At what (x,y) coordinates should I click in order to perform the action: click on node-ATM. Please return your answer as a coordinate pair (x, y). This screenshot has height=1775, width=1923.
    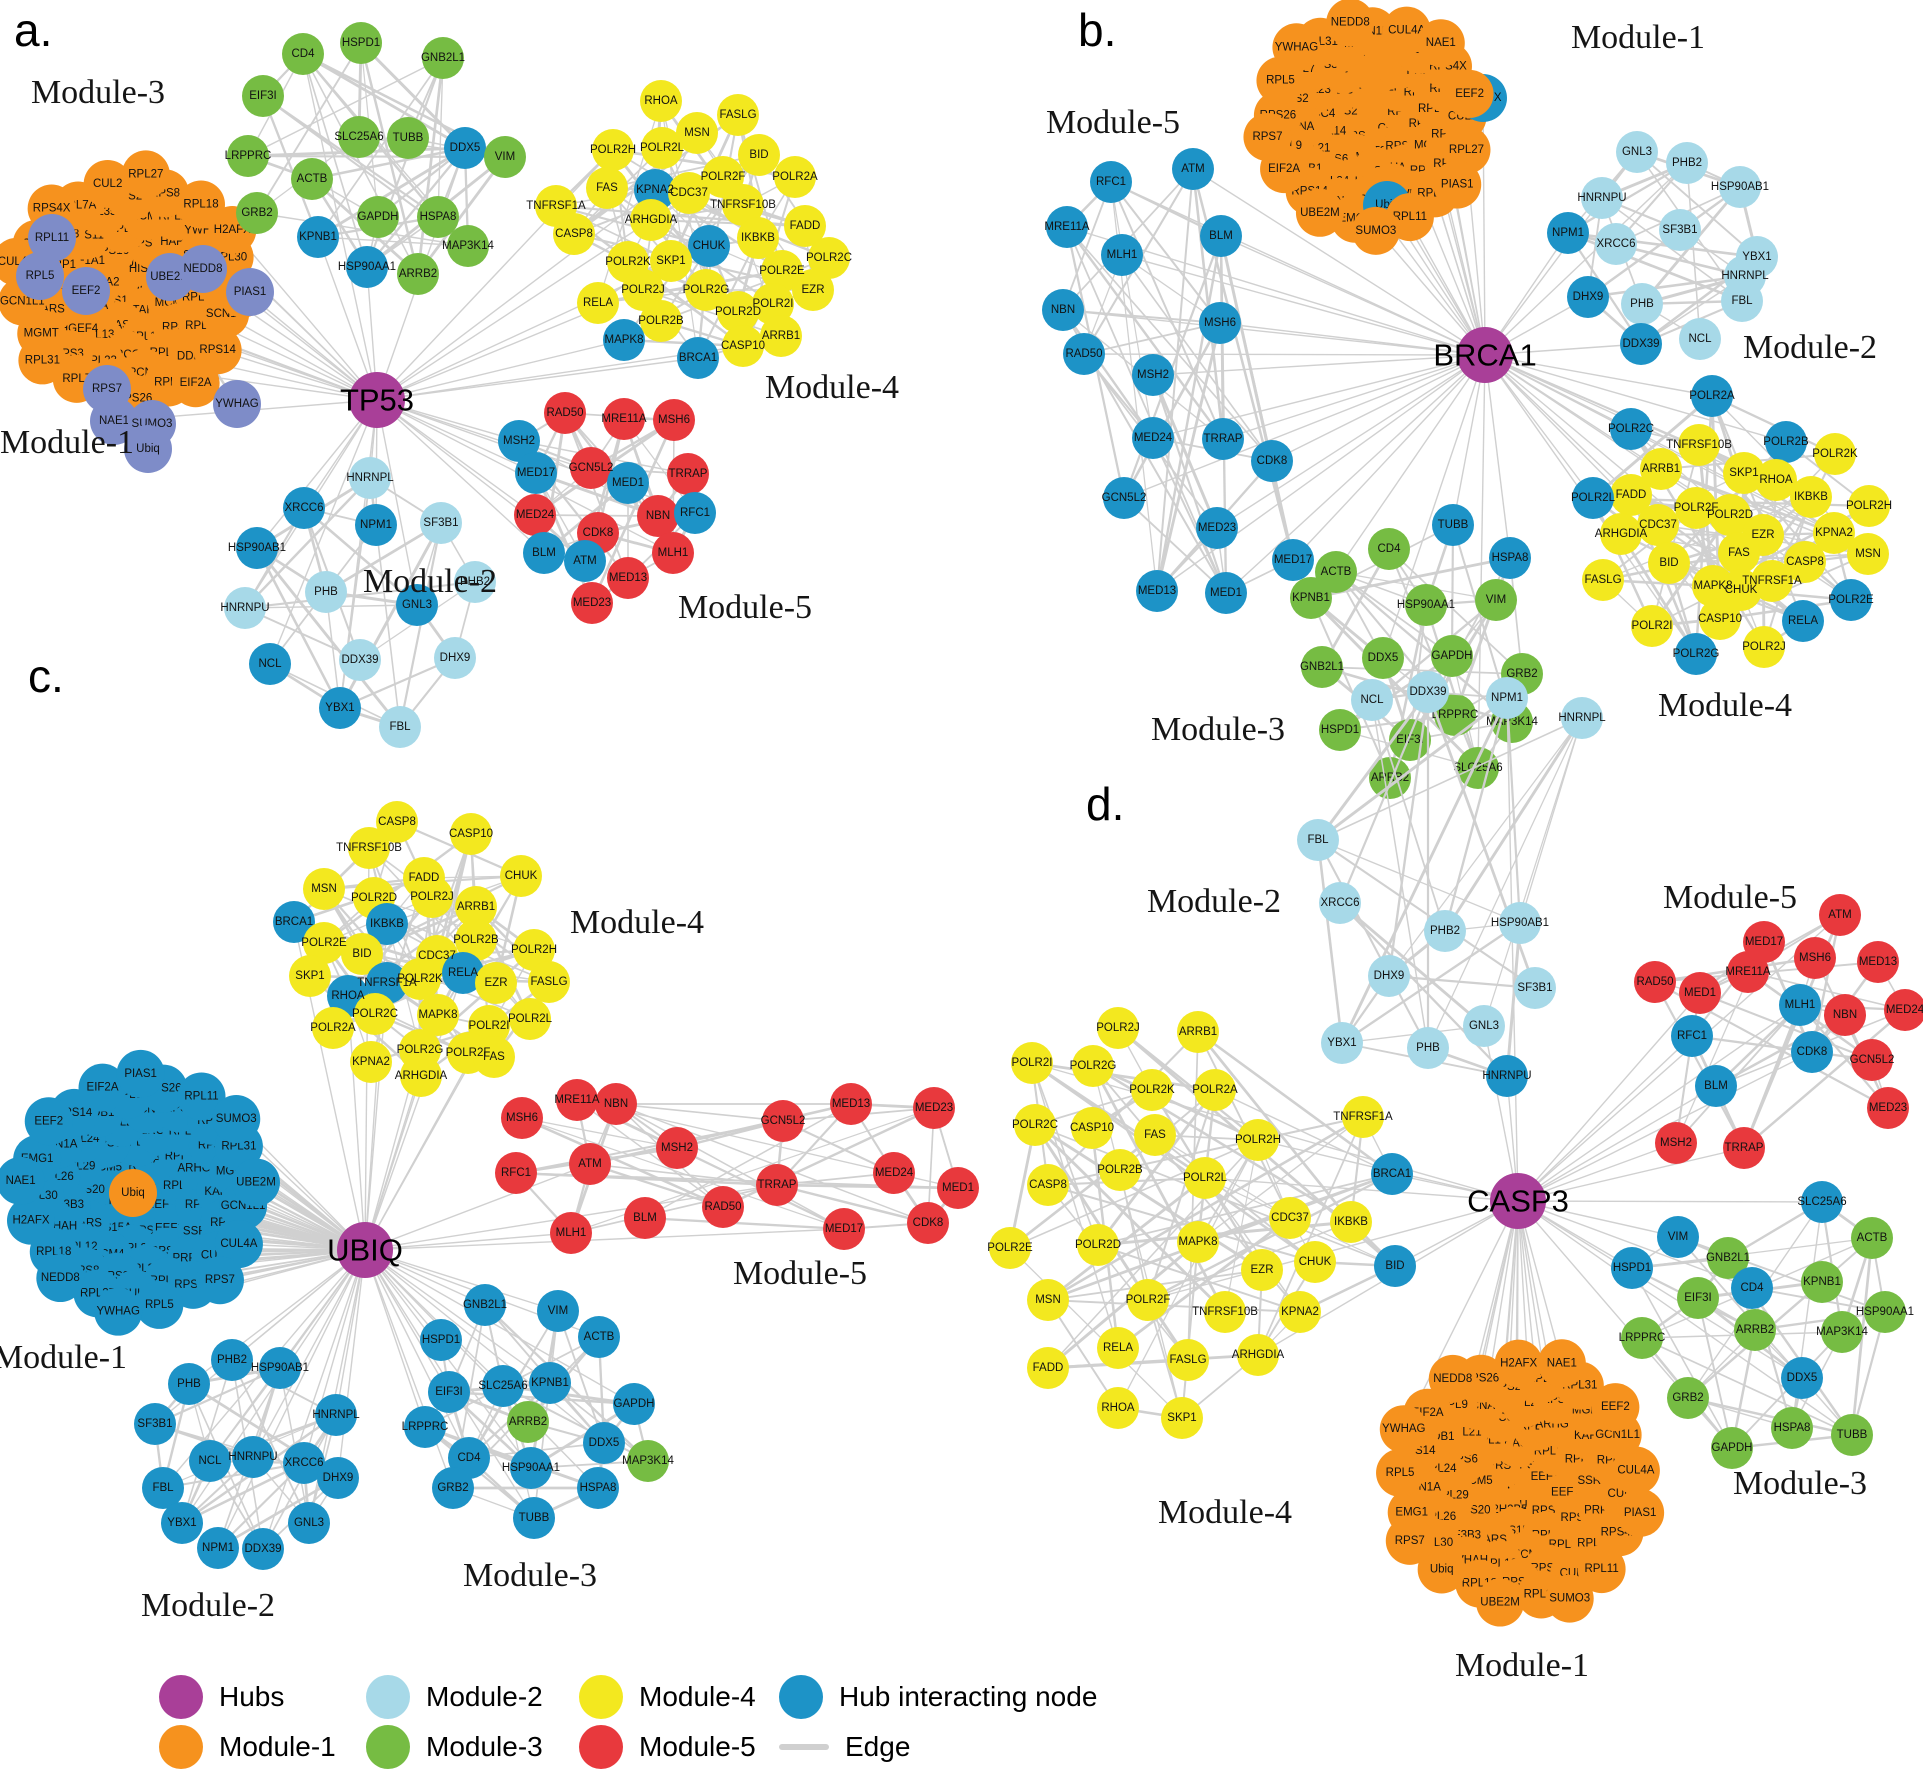
    Looking at the image, I should click on (585, 561).